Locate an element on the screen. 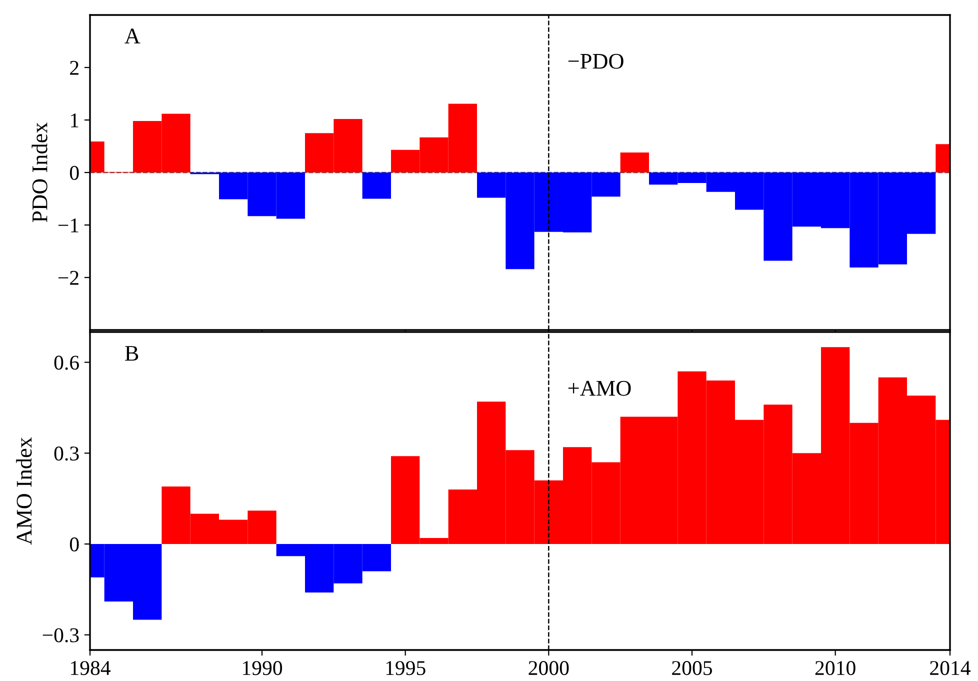 The height and width of the screenshot is (681, 978). annotation: B is located at coordinates (131, 353).